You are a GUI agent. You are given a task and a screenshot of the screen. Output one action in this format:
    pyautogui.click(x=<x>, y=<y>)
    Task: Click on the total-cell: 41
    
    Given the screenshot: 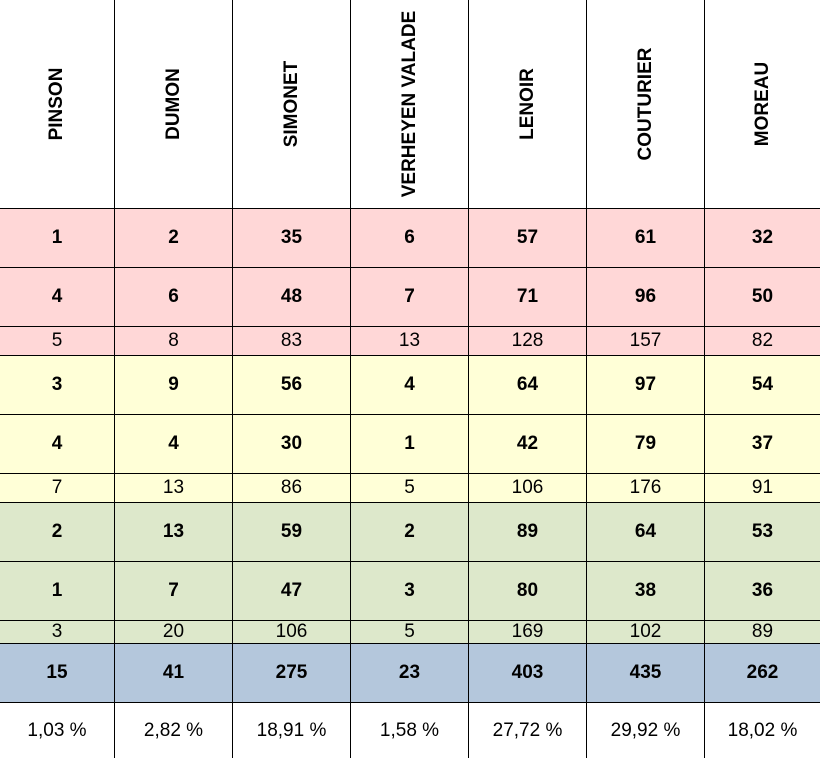 What is the action you would take?
    pyautogui.click(x=174, y=673)
    